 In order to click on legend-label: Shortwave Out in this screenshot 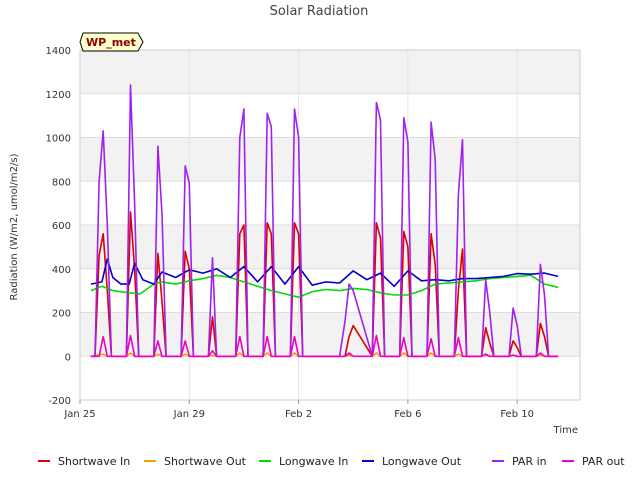, I will do `click(205, 461)`.